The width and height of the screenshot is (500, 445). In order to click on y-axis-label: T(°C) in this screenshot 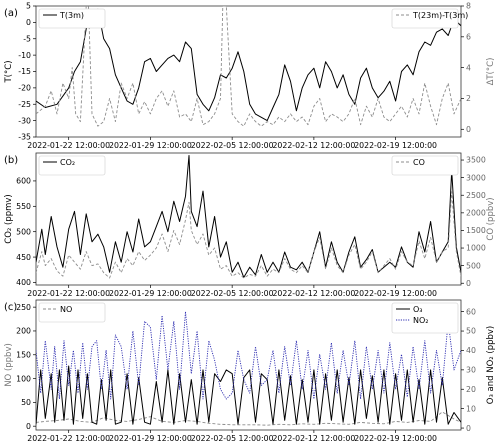, I will do `click(9, 71)`.